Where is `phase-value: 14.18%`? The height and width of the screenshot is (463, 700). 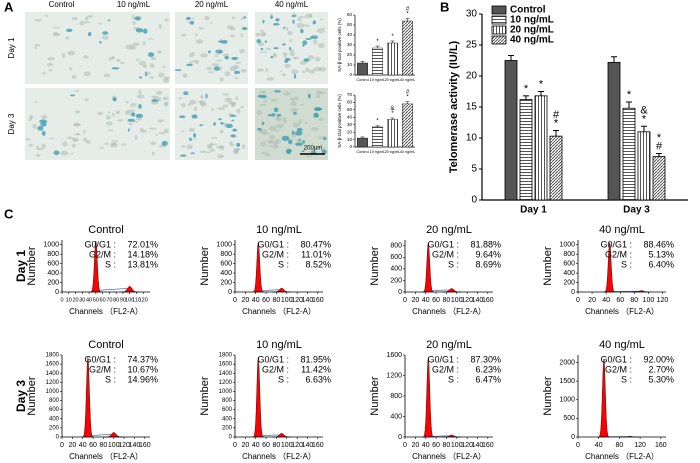 phase-value: 14.18% is located at coordinates (142, 254).